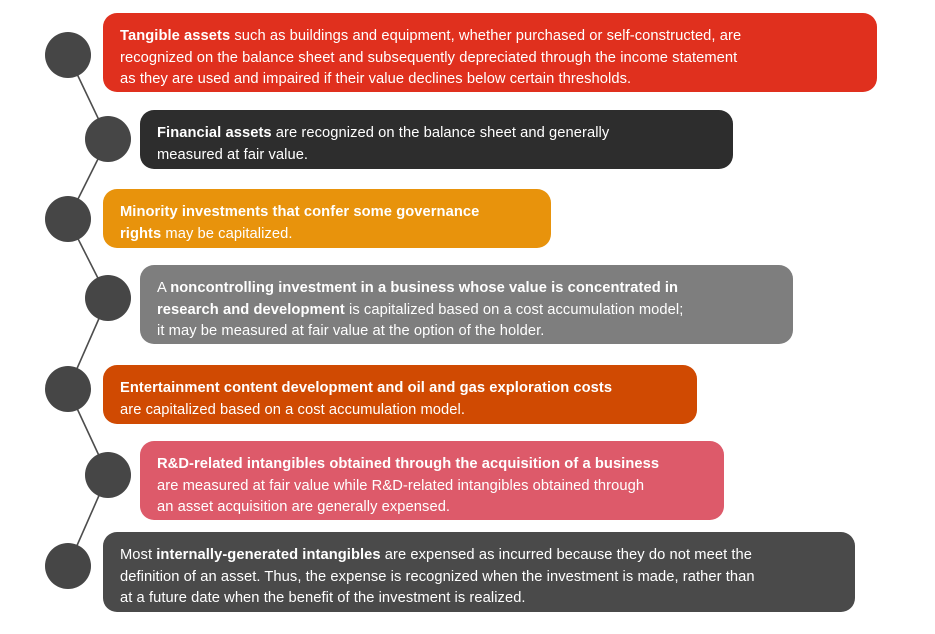 This screenshot has width=935, height=634. What do you see at coordinates (108, 475) in the screenshot?
I see `node-dot-rd-related-intangibles` at bounding box center [108, 475].